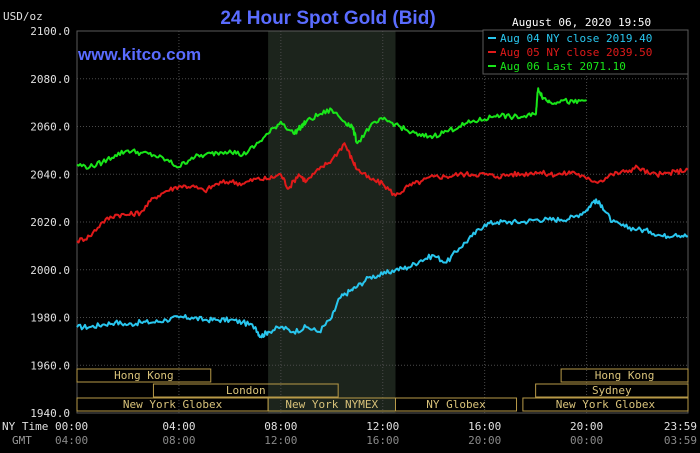 This screenshot has height=453, width=700. I want to click on gmt-label: GMT, so click(22, 440).